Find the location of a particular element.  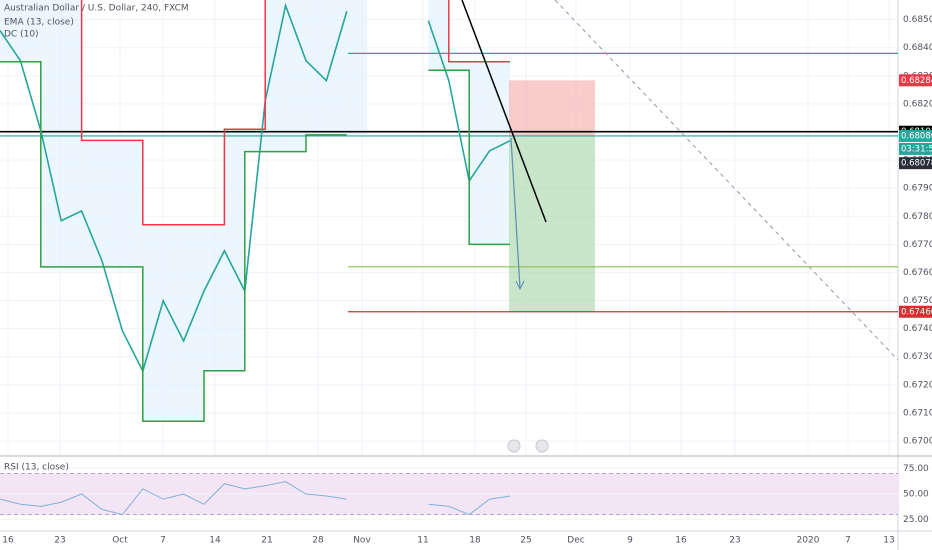

trend-line is located at coordinates (504, 111).